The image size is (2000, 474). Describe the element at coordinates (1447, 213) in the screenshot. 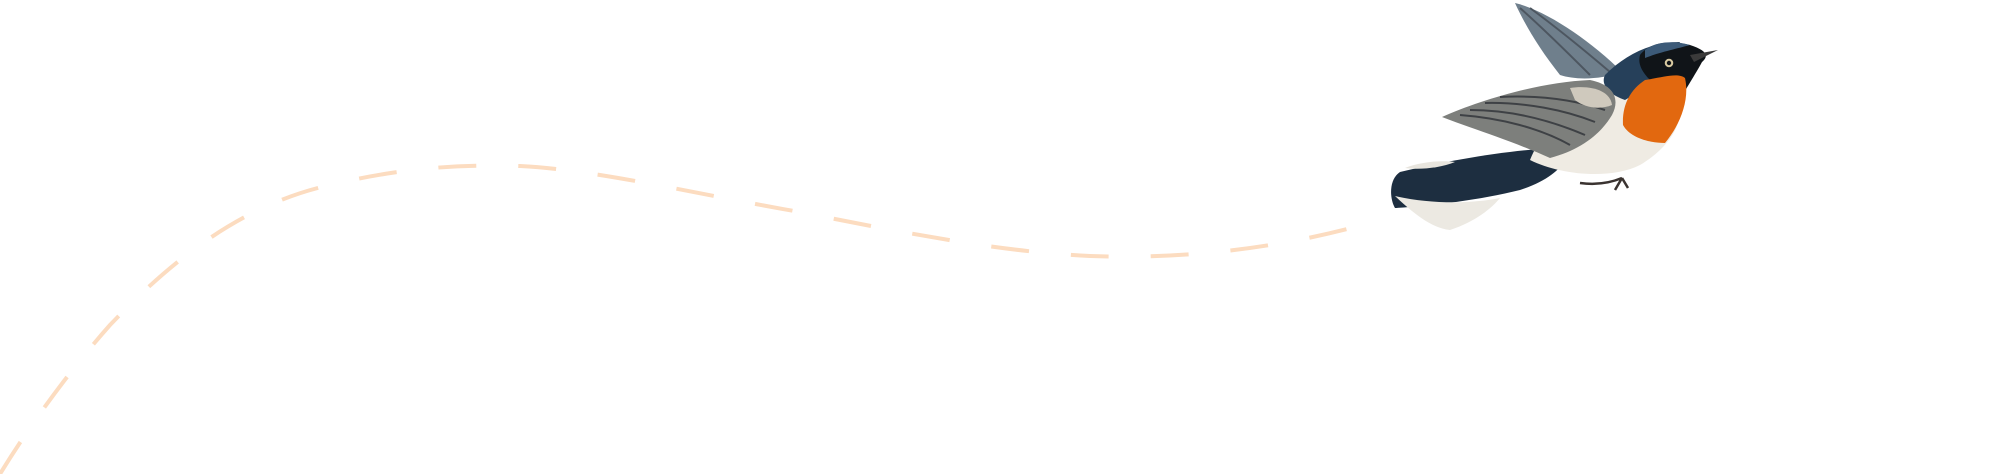

I see `bird-tail-tip` at that location.